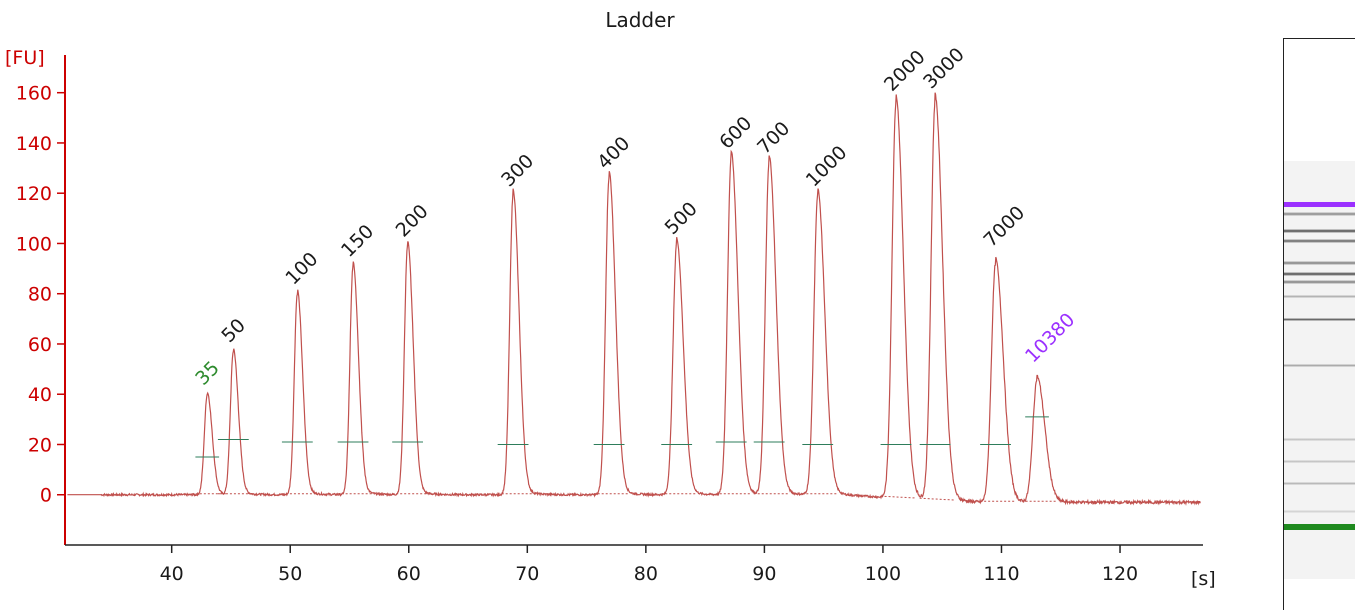  What do you see at coordinates (290, 574) in the screenshot?
I see `x-tick-label: 50` at bounding box center [290, 574].